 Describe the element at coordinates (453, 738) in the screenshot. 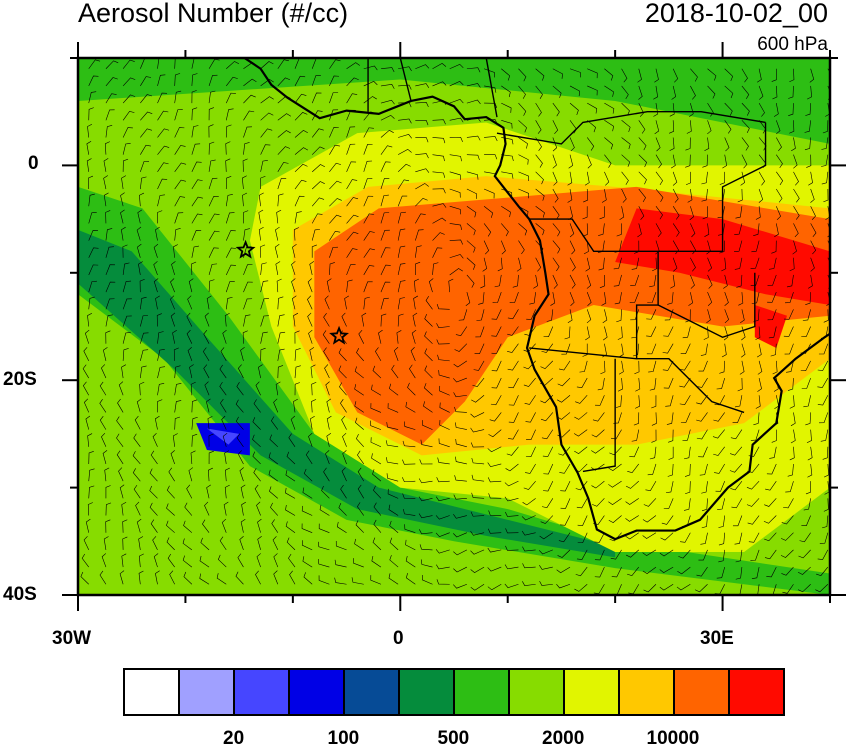

I see `colorbar-label: 500` at that location.